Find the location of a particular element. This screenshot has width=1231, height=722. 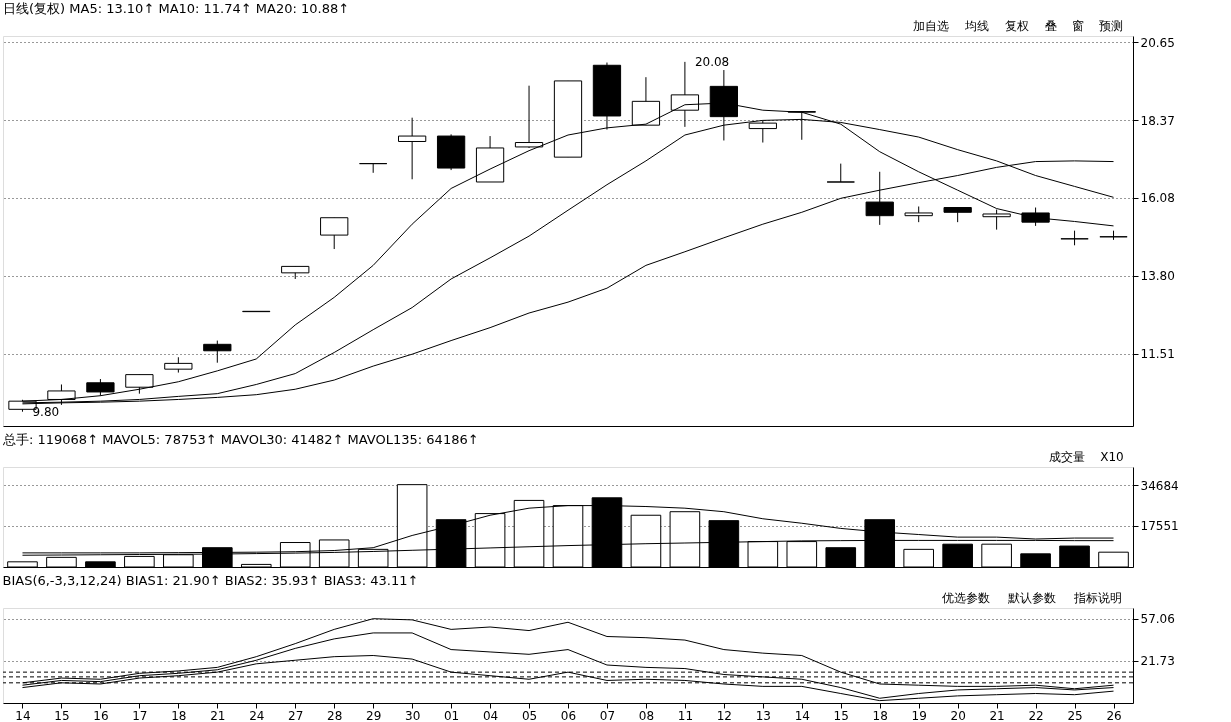

text: 优选参数 is located at coordinates (966, 598).